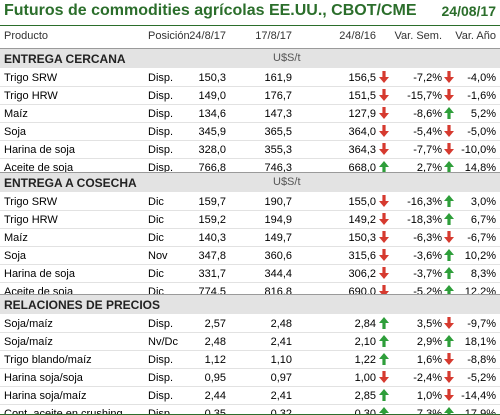  What do you see at coordinates (250, 256) in the screenshot?
I see `table-row: Soja Nov 347,8 360,6 315,6 -3,6% 10,2%` at bounding box center [250, 256].